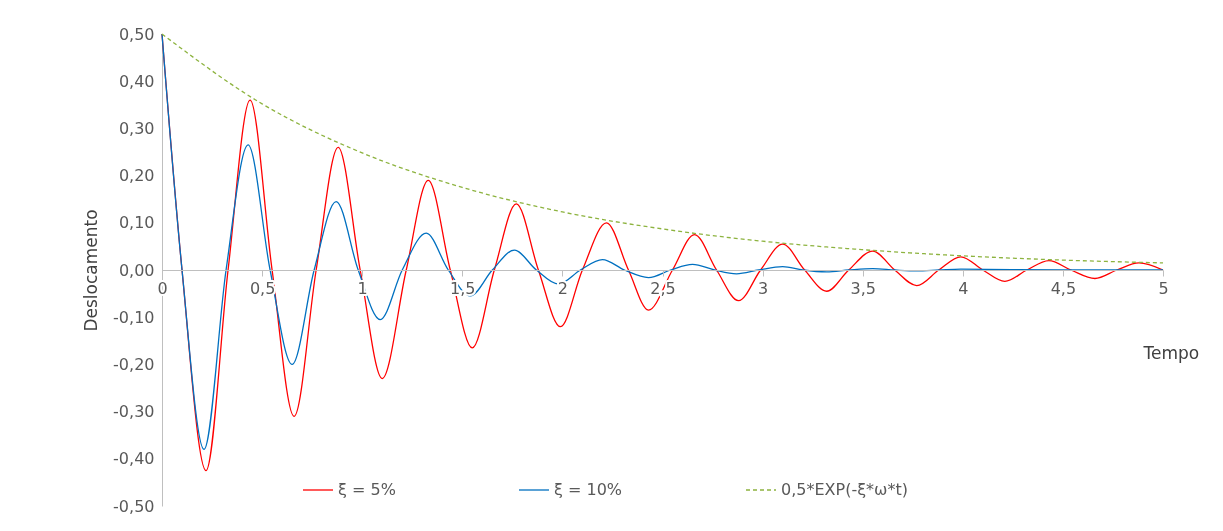 Image resolution: width=1223 pixels, height=531 pixels. Describe the element at coordinates (91, 270) in the screenshot. I see `y-axis-title: Deslocamento` at that location.